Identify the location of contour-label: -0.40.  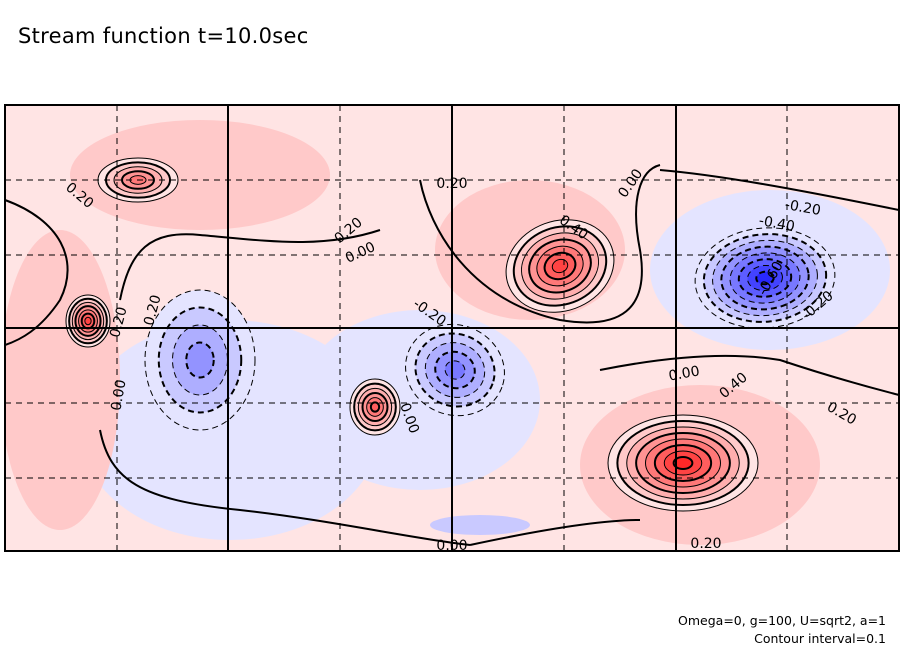
(777, 224).